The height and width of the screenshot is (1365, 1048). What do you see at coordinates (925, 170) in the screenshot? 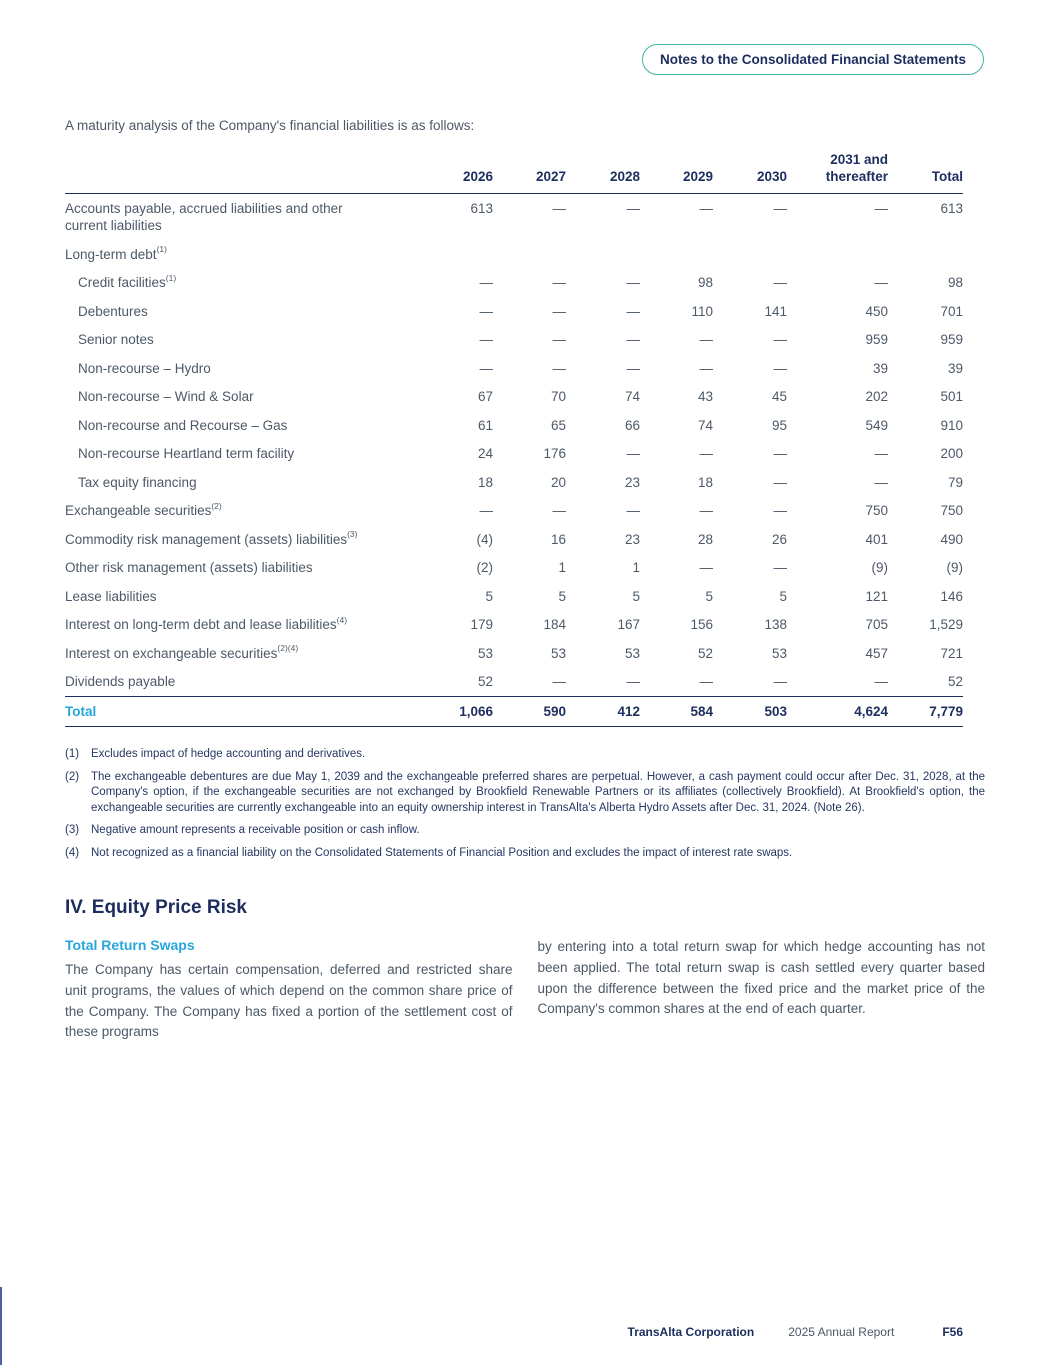
I see `col-header: Total` at bounding box center [925, 170].